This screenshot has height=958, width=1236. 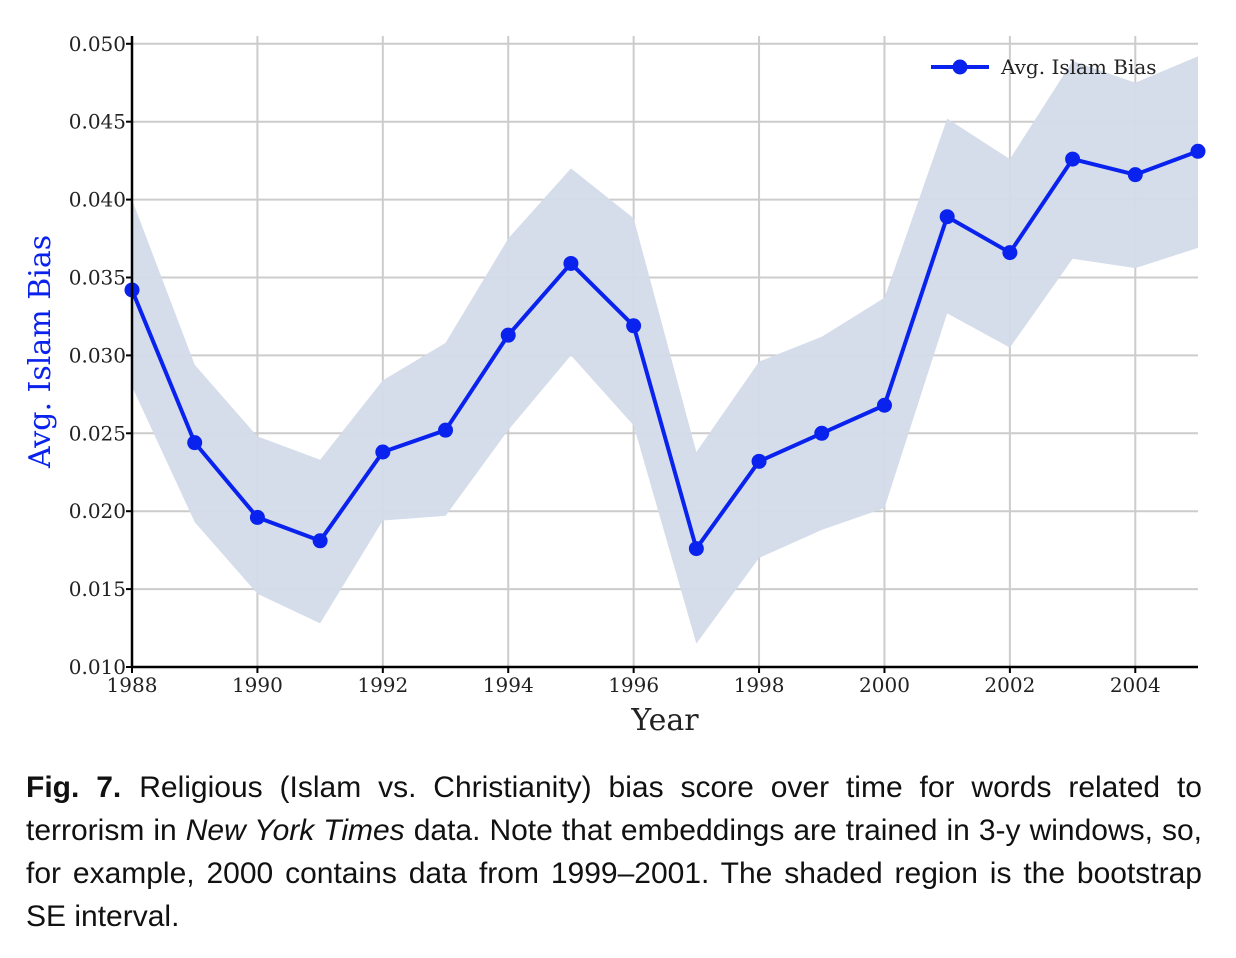 I want to click on y-axis-label: Avg. Islam Bias, so click(x=40, y=352).